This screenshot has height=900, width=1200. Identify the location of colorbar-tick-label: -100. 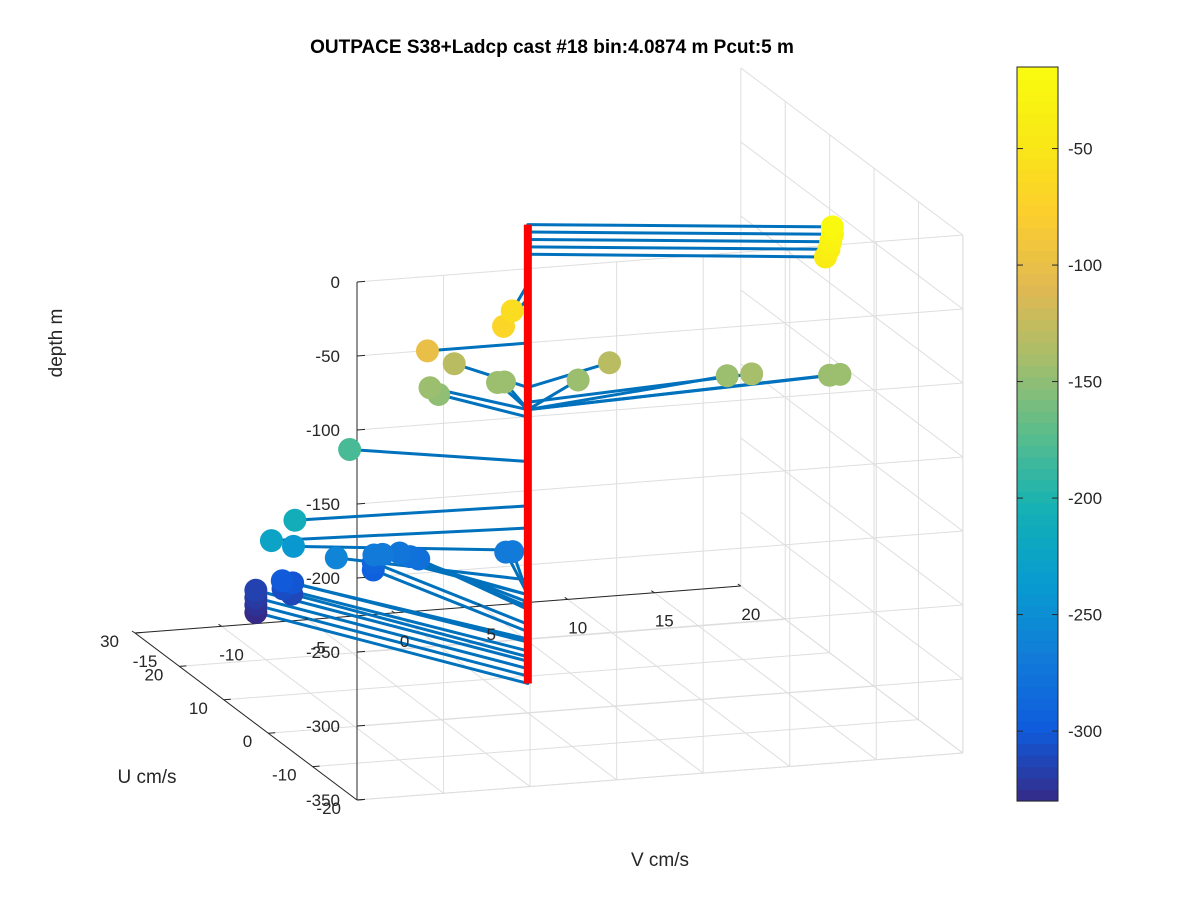
(1085, 265).